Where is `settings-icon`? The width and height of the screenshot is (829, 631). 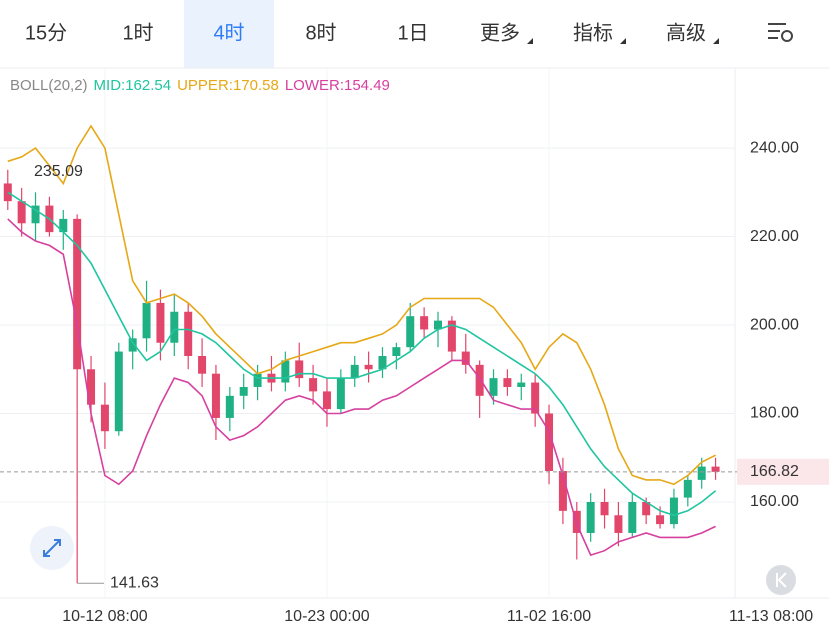 settings-icon is located at coordinates (780, 32).